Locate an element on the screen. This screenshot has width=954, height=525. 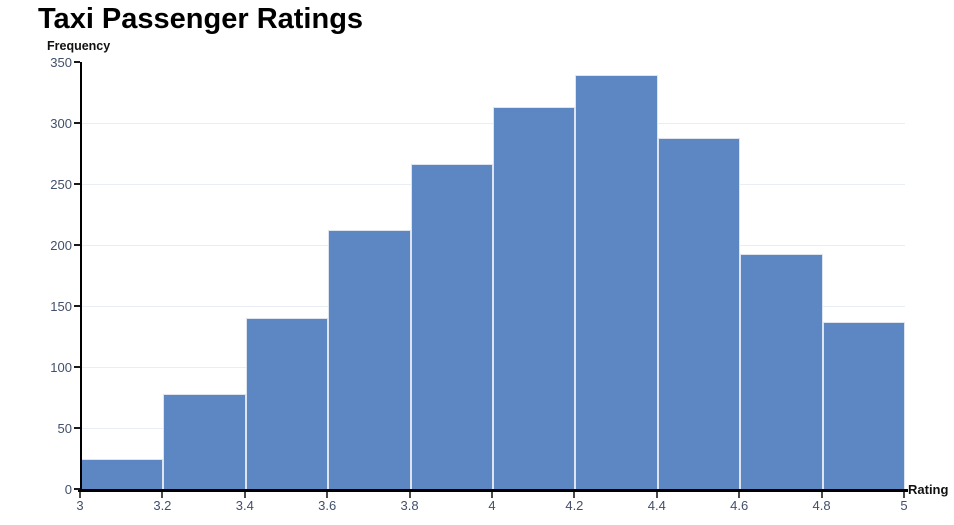
y-tick-label: 350 is located at coordinates (61, 62).